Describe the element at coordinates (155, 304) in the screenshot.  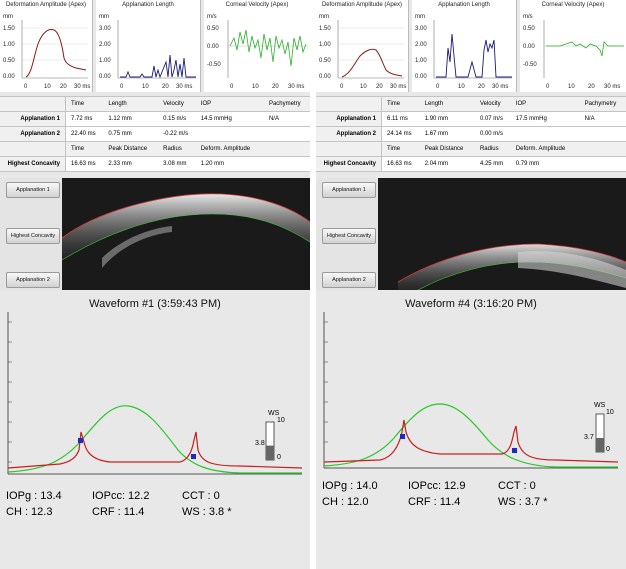
I see `waveform-title: Waveform #1 (3:59:43 PM)` at that location.